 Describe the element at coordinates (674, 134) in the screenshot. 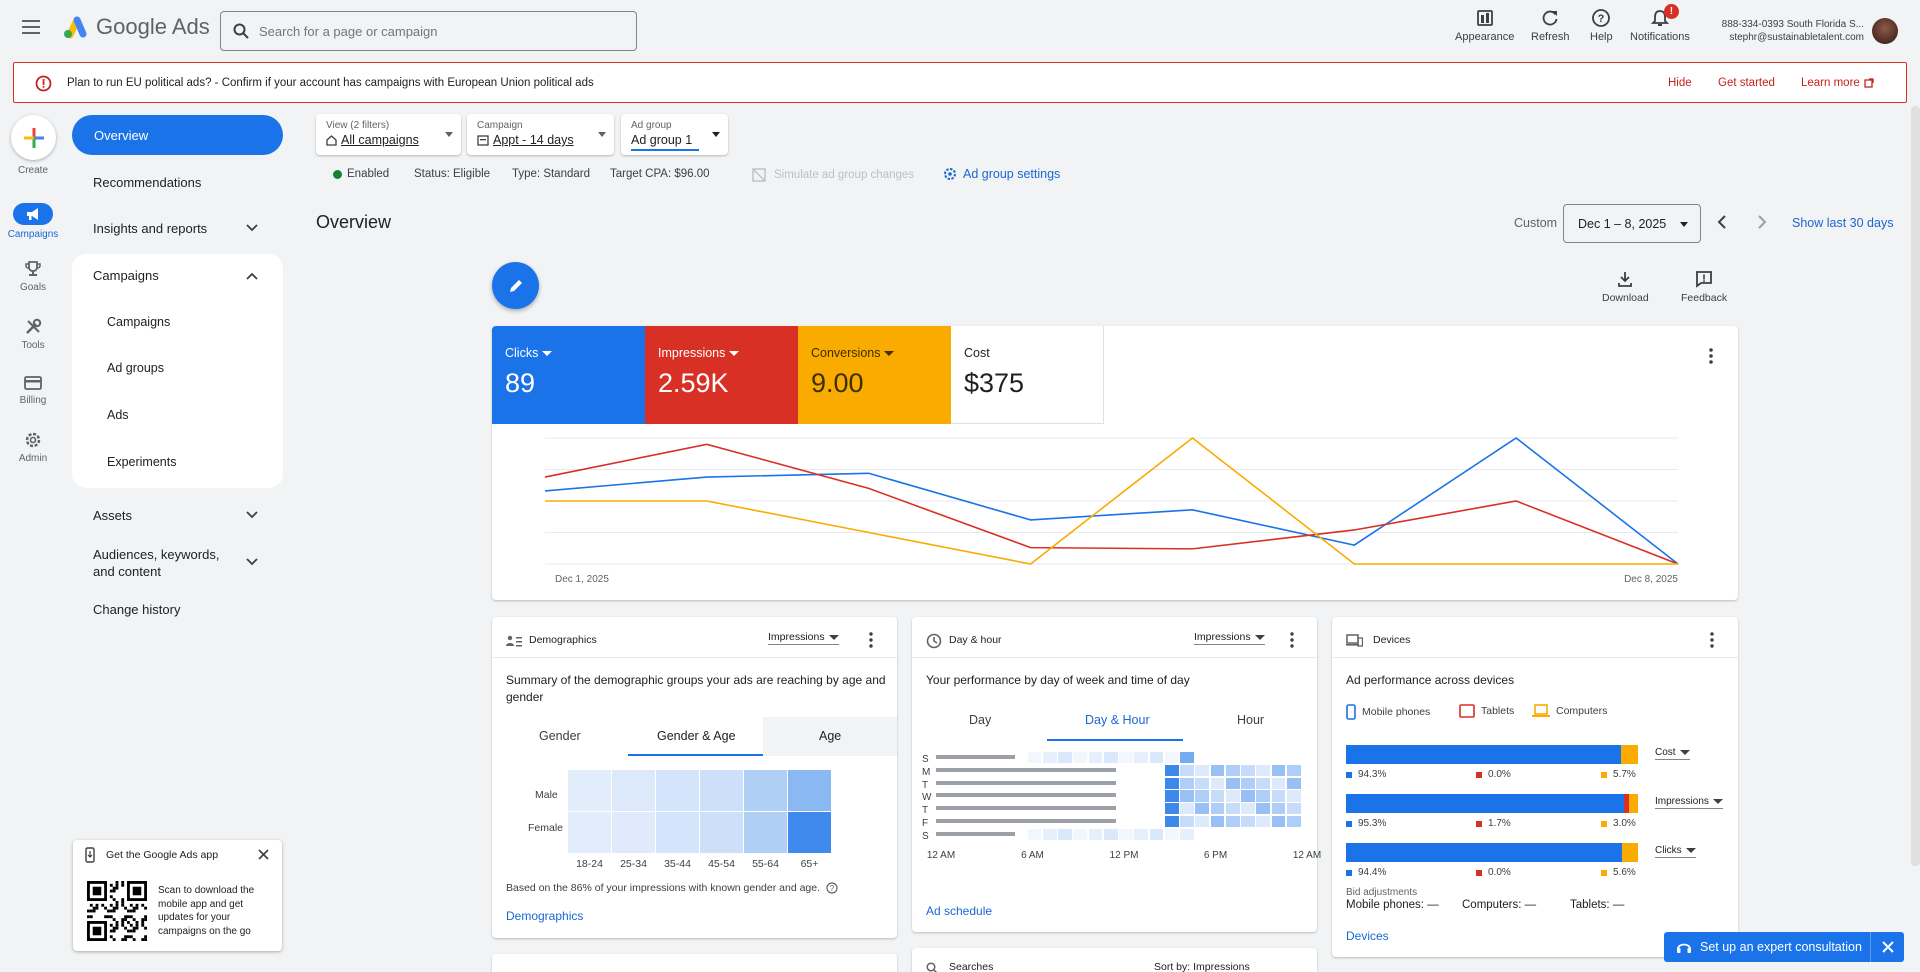

I see `ad-group-filter: Ad group Ad group 1` at that location.